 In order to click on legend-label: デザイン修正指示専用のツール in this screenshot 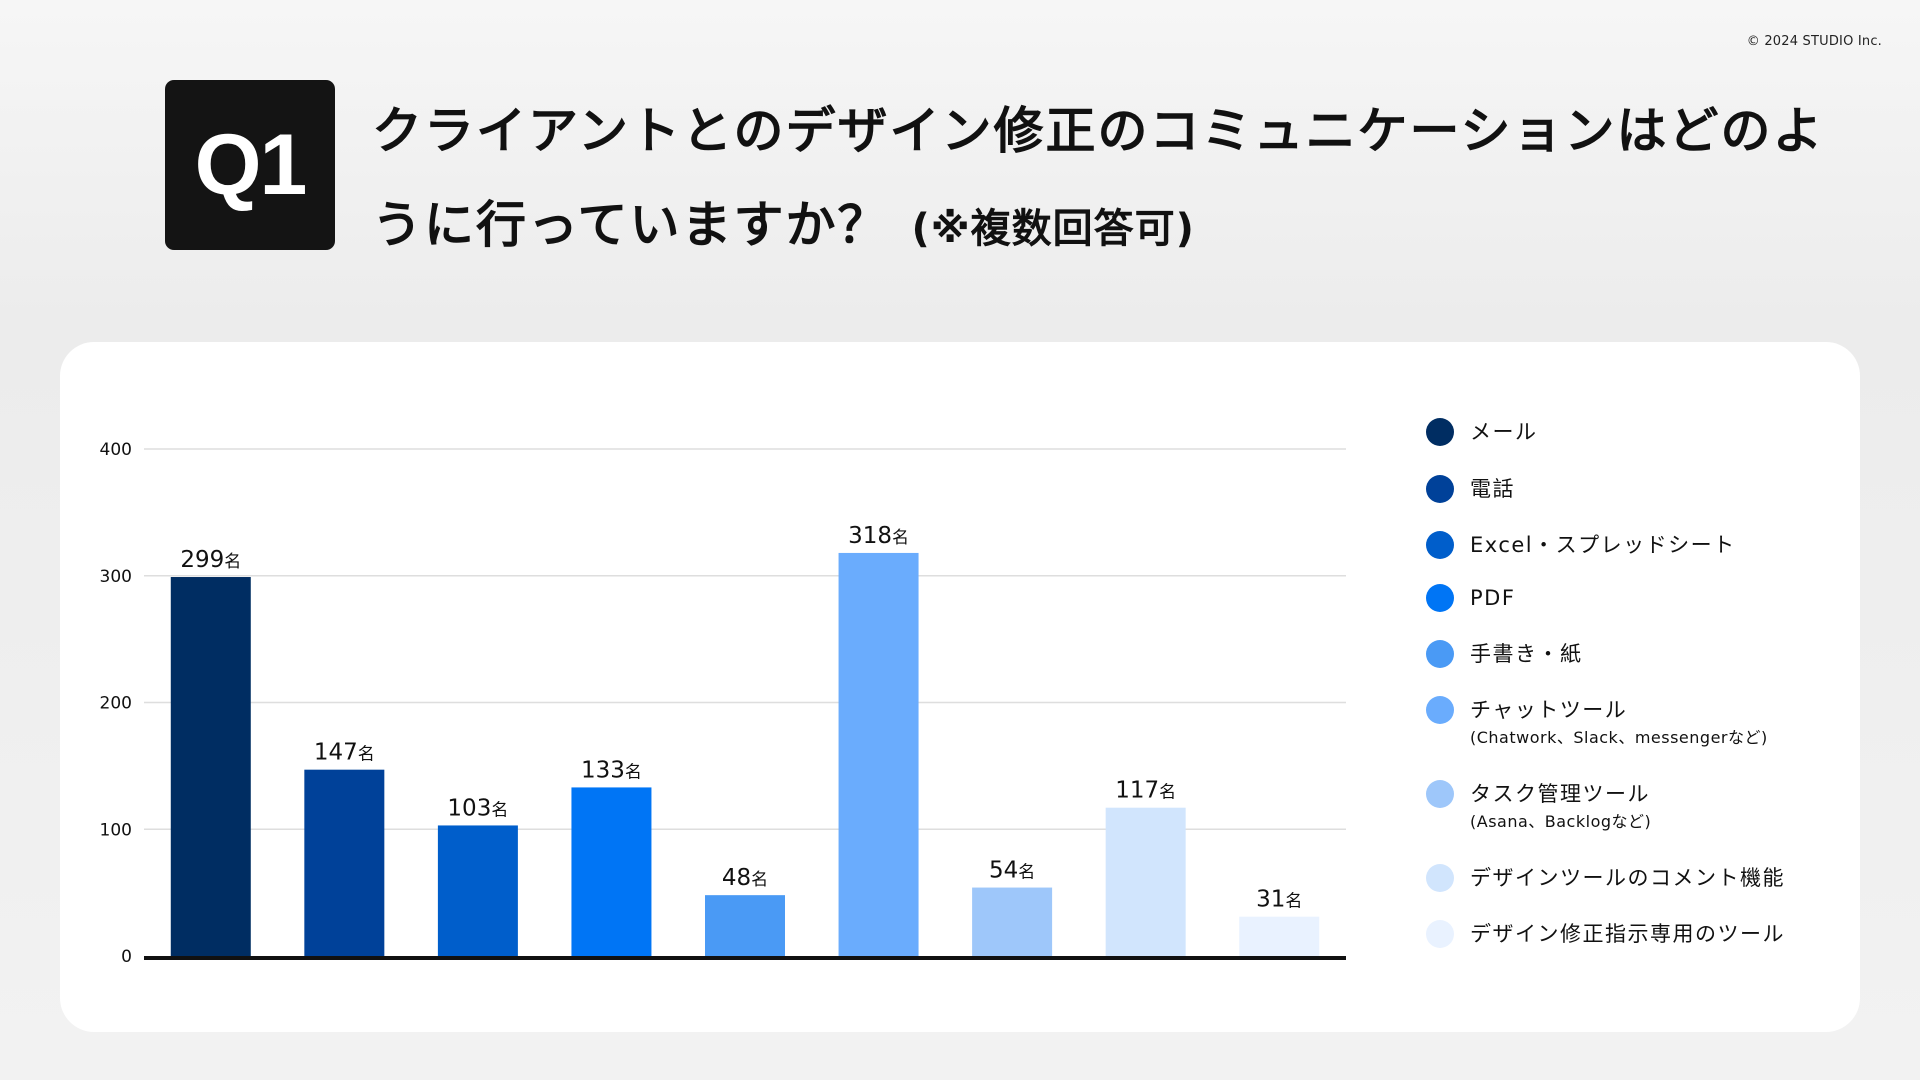, I will do `click(1627, 934)`.